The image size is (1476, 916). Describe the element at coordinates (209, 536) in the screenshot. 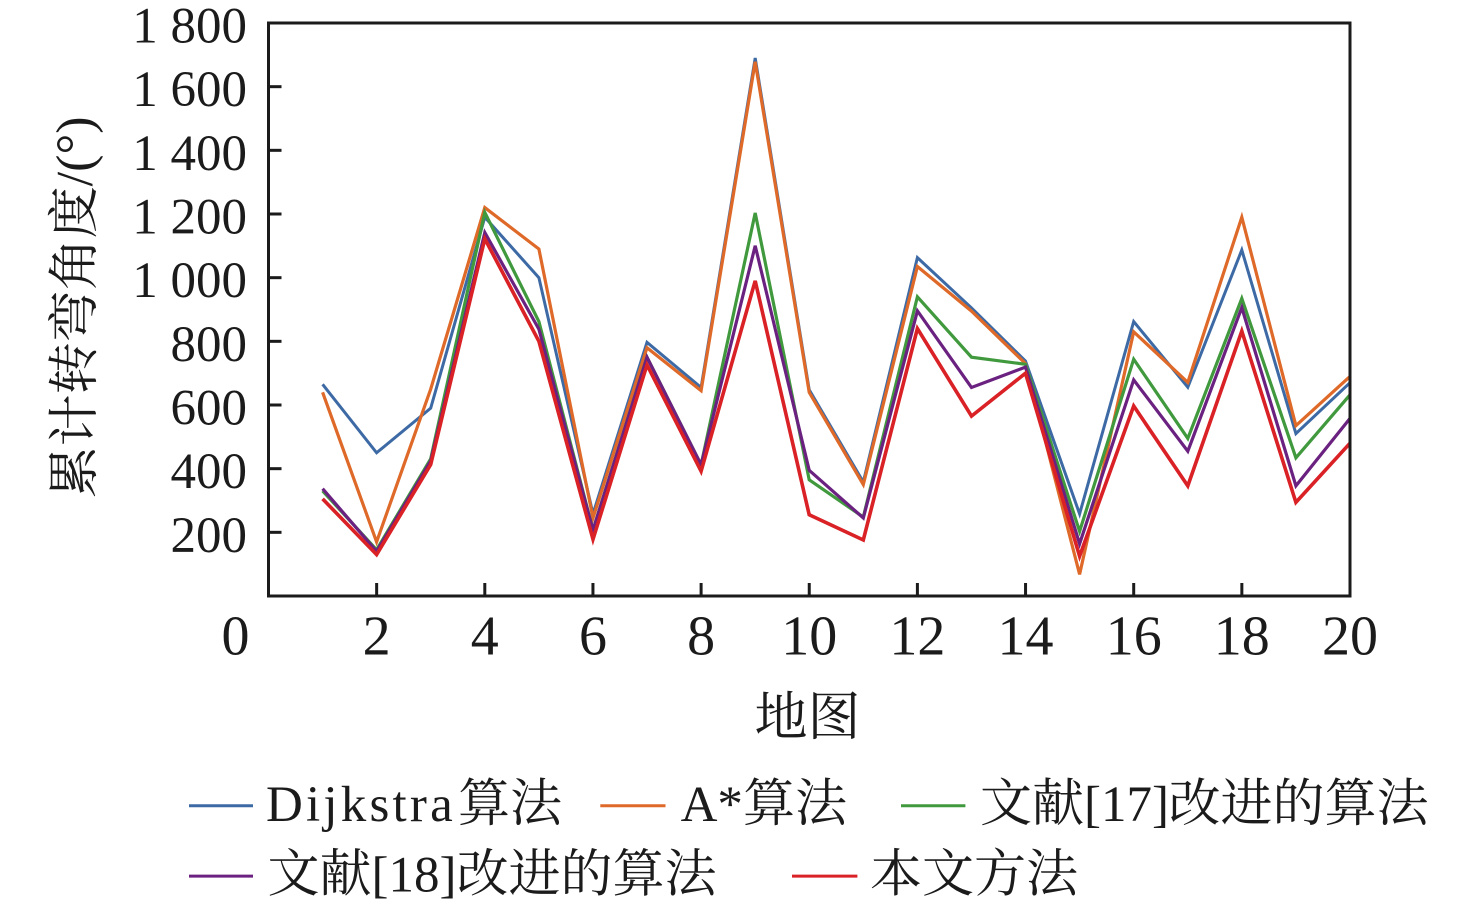

I see `svg-text: 200` at that location.